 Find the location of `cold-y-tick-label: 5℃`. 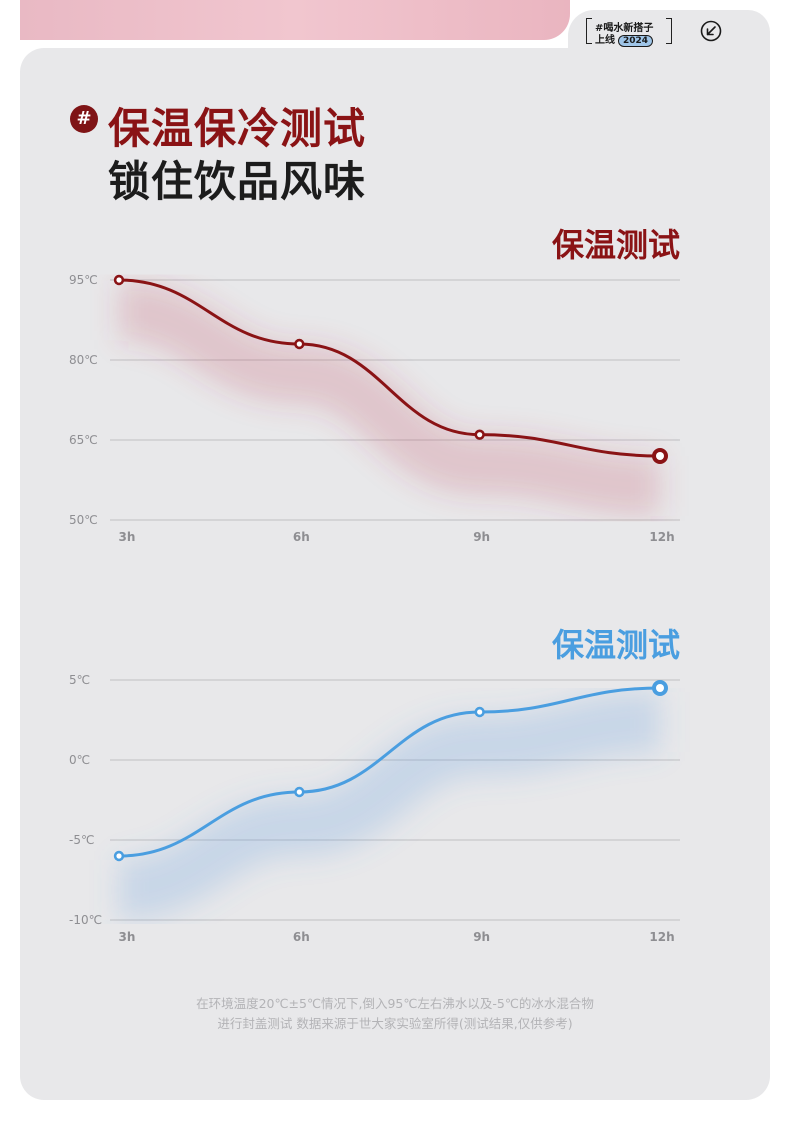

cold-y-tick-label: 5℃ is located at coordinates (79, 680).